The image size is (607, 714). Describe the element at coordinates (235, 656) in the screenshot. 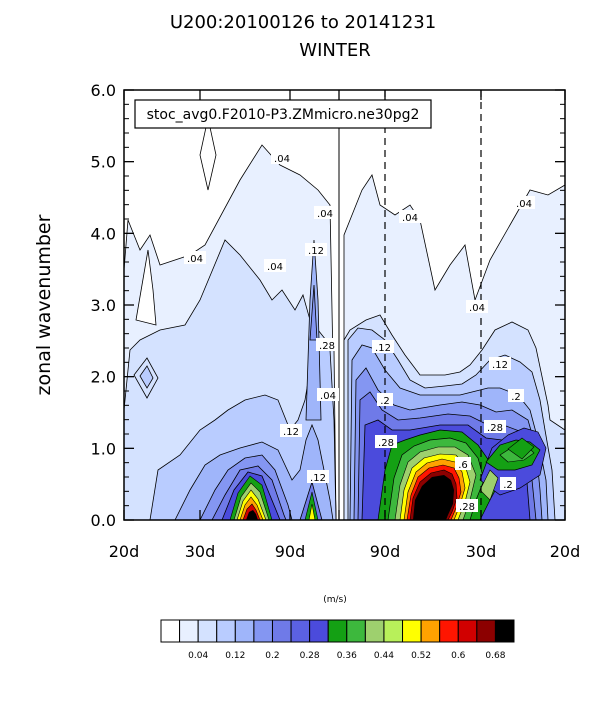

I see `colorbar-tick-label: 0.12` at that location.